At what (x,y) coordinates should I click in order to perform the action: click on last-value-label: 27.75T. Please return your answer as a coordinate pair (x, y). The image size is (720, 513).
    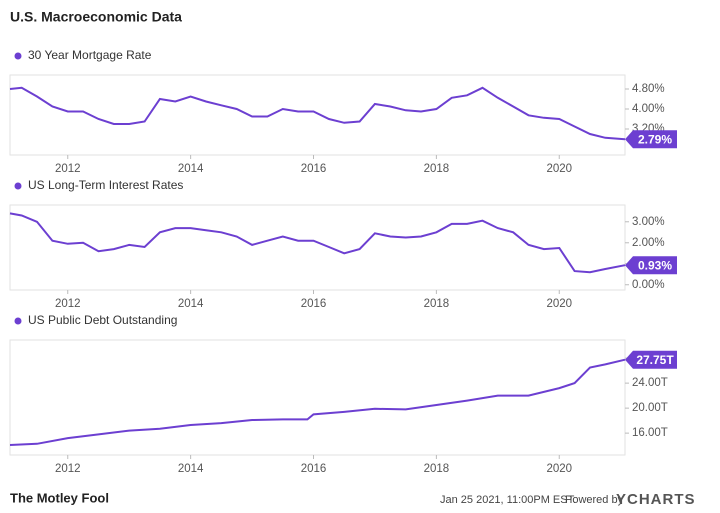
    Looking at the image, I should click on (655, 360).